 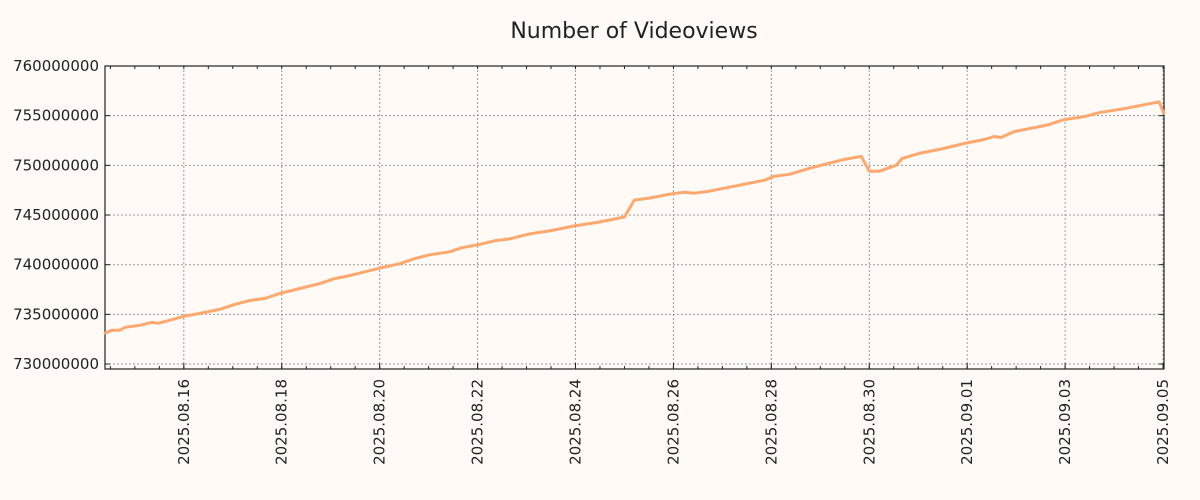 I want to click on y-tick-label: 740000000, so click(x=56, y=265).